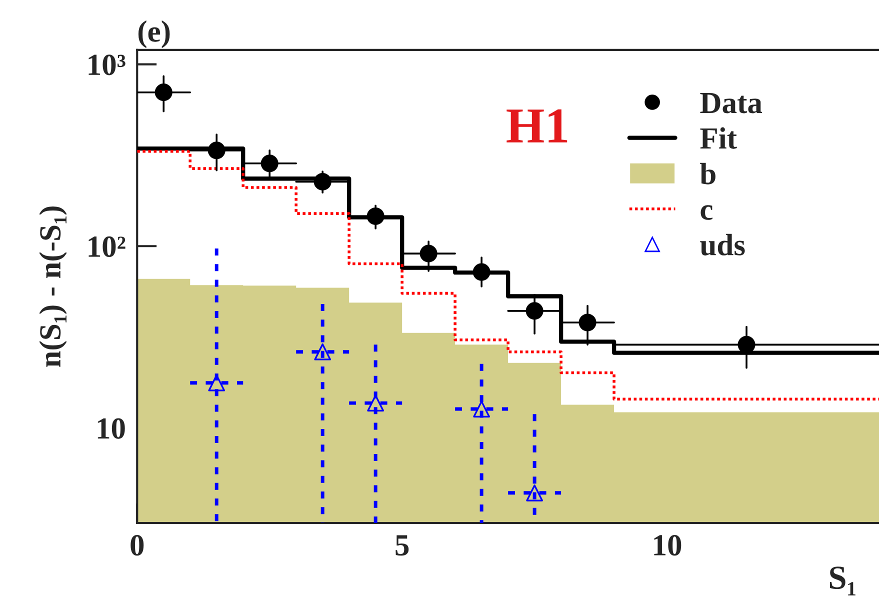 The width and height of the screenshot is (879, 616). I want to click on y-axis-title: n(S₁) - n(-S₁), so click(53, 286).